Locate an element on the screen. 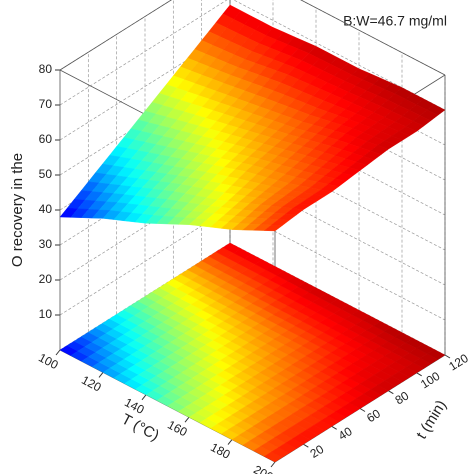 The height and width of the screenshot is (474, 474). z-tick-label: 10 is located at coordinates (46, 314).